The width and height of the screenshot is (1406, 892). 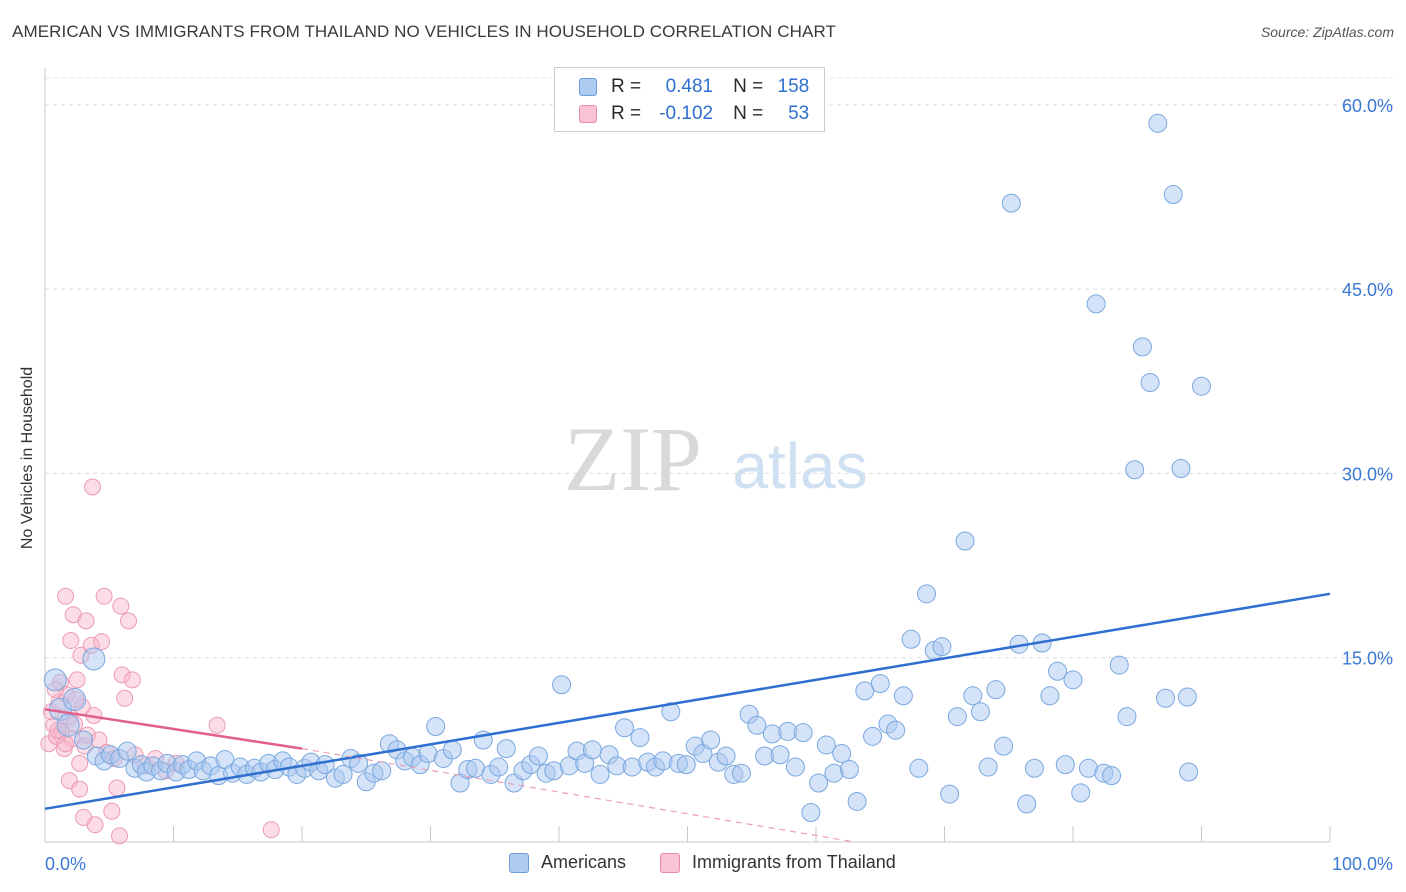 I want to click on series-legend: Americans Immigrants from Thailand, so click(x=719, y=862).